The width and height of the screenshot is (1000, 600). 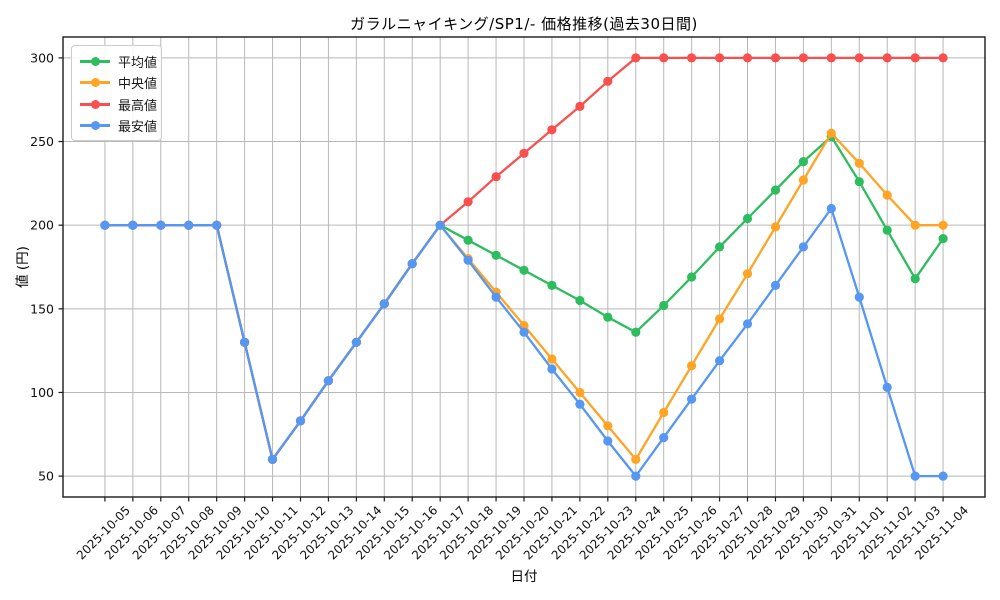 What do you see at coordinates (42, 308) in the screenshot?
I see `y-tick-label: 150` at bounding box center [42, 308].